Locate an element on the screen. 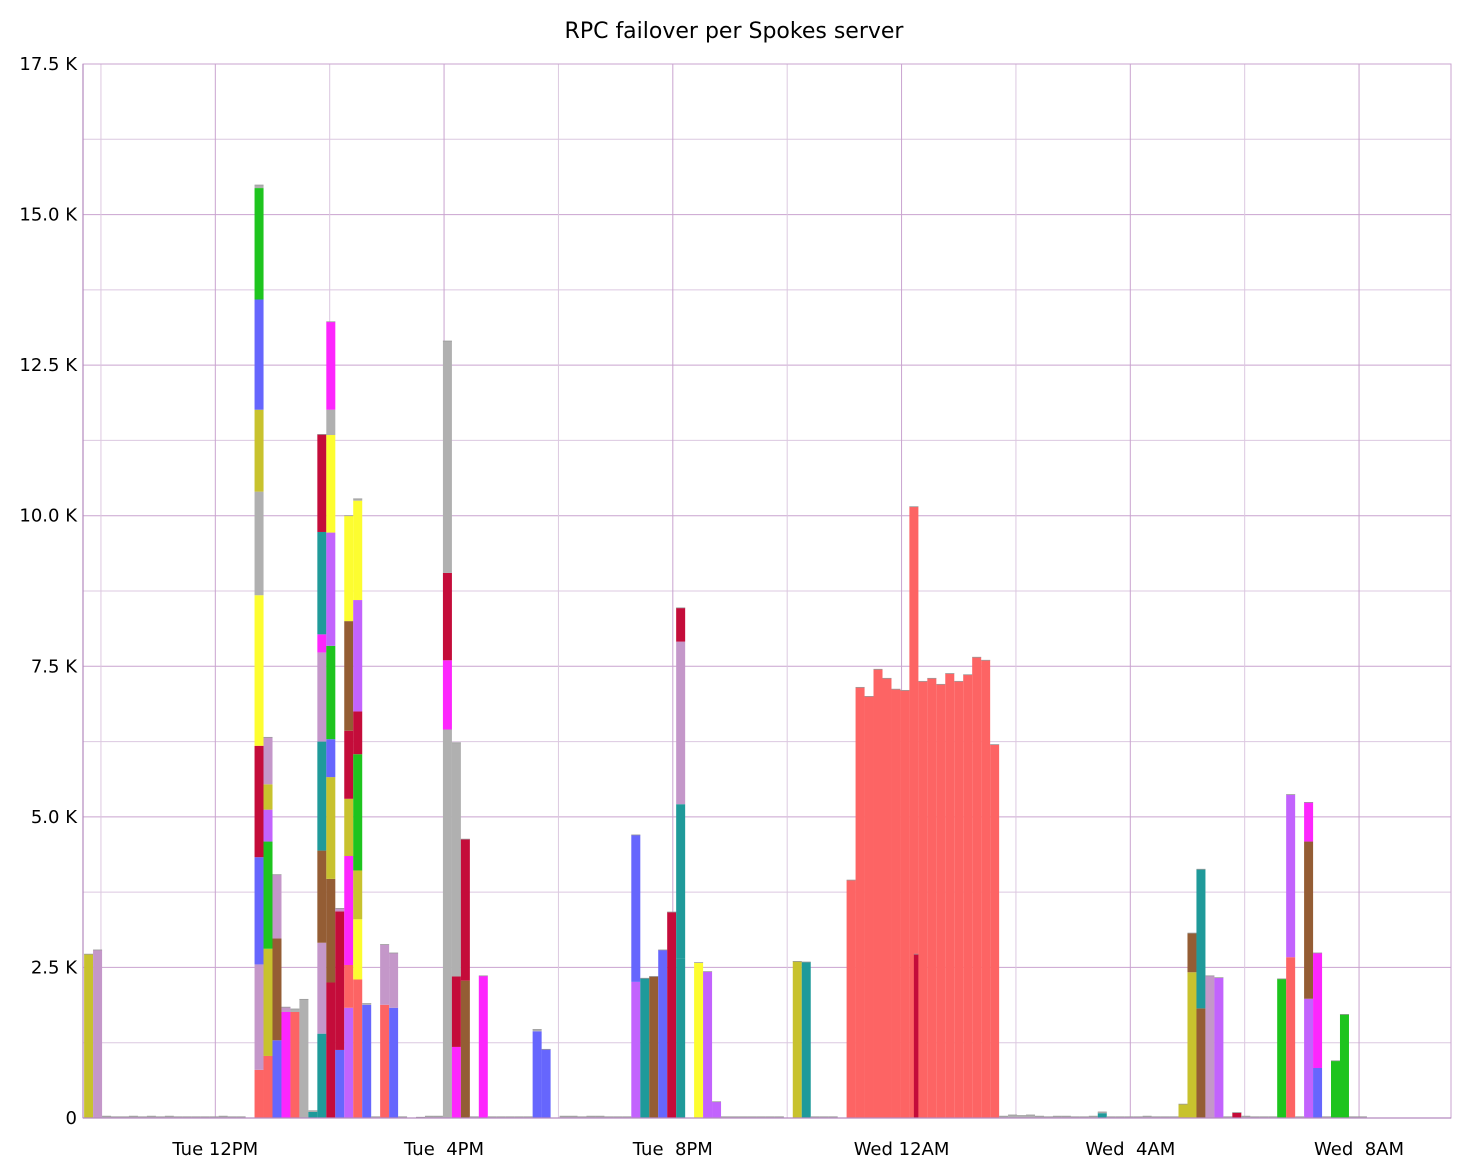 This screenshot has height=1174, width=1468. y-tick-label: 0 is located at coordinates (71, 1118).